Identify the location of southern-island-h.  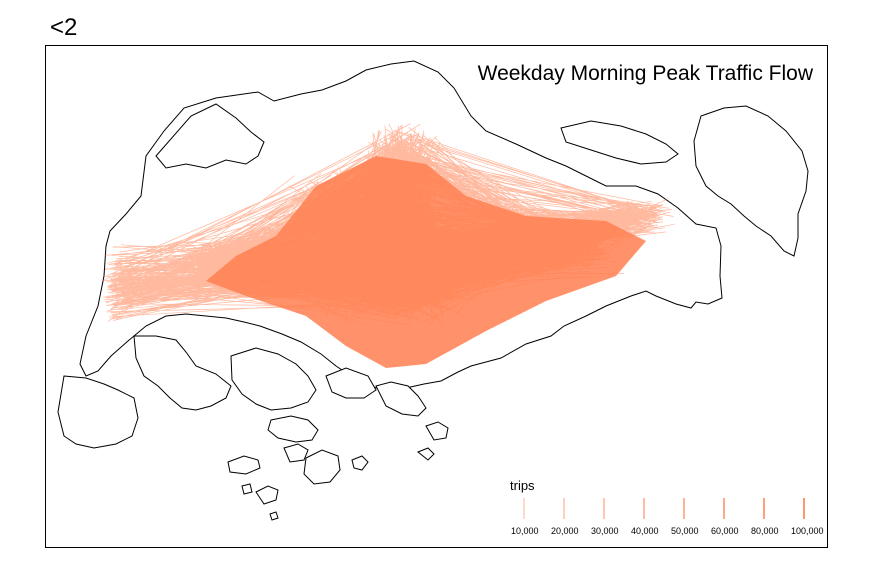
(426, 454).